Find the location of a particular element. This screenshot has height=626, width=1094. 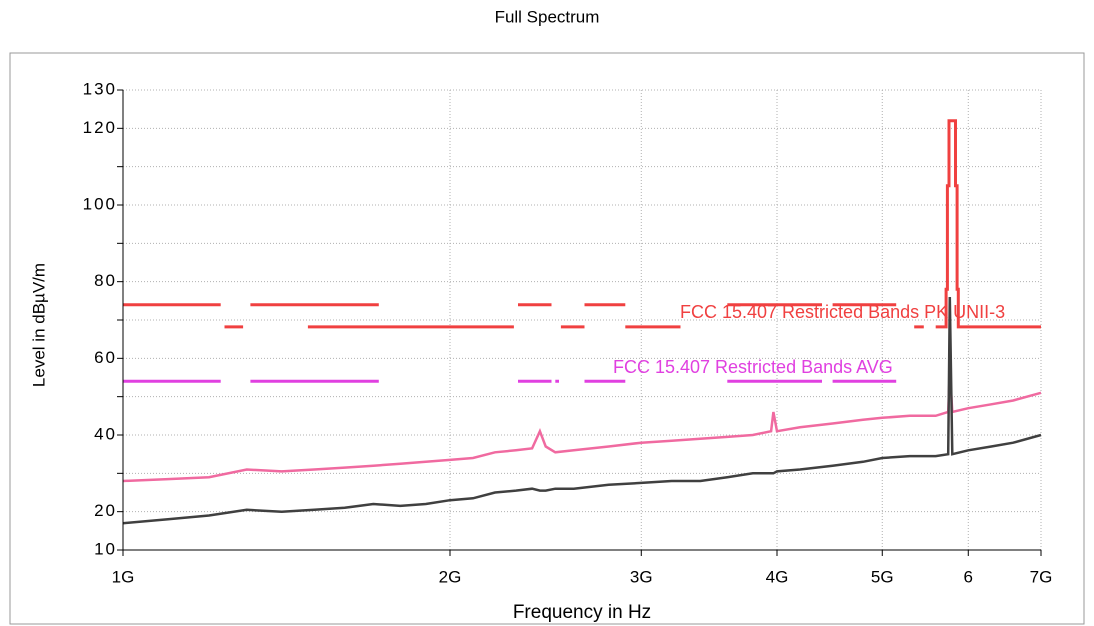

x-tick-label: 2G is located at coordinates (450, 576).